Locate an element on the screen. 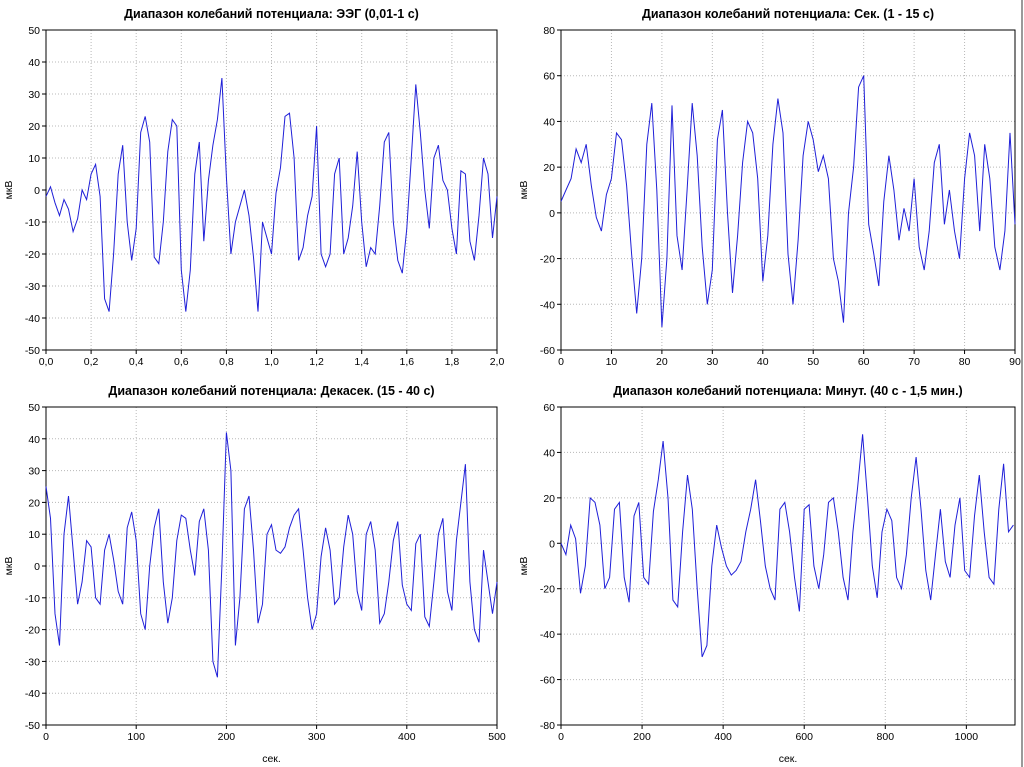 The image size is (1024, 767). x-tick-label: 0,6 is located at coordinates (181, 362).